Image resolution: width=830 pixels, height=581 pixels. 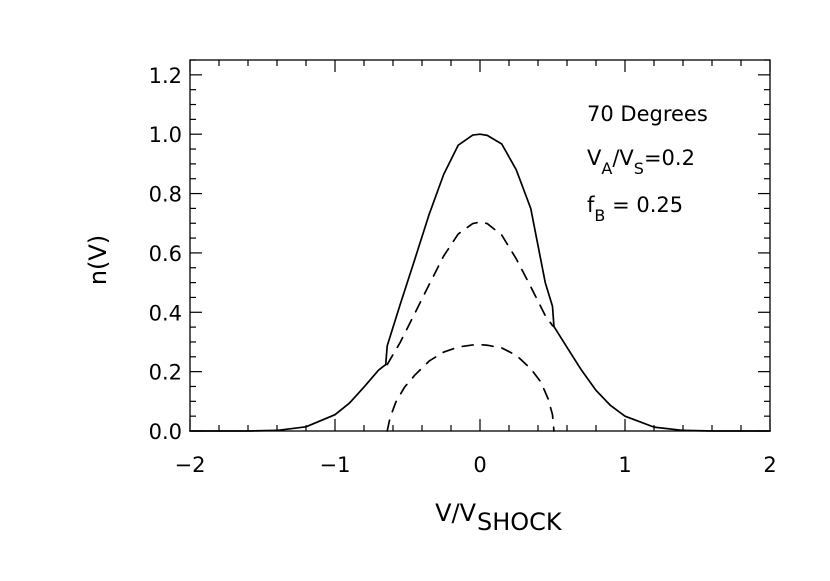 What do you see at coordinates (190, 465) in the screenshot?
I see `x-tick-label: −2` at bounding box center [190, 465].